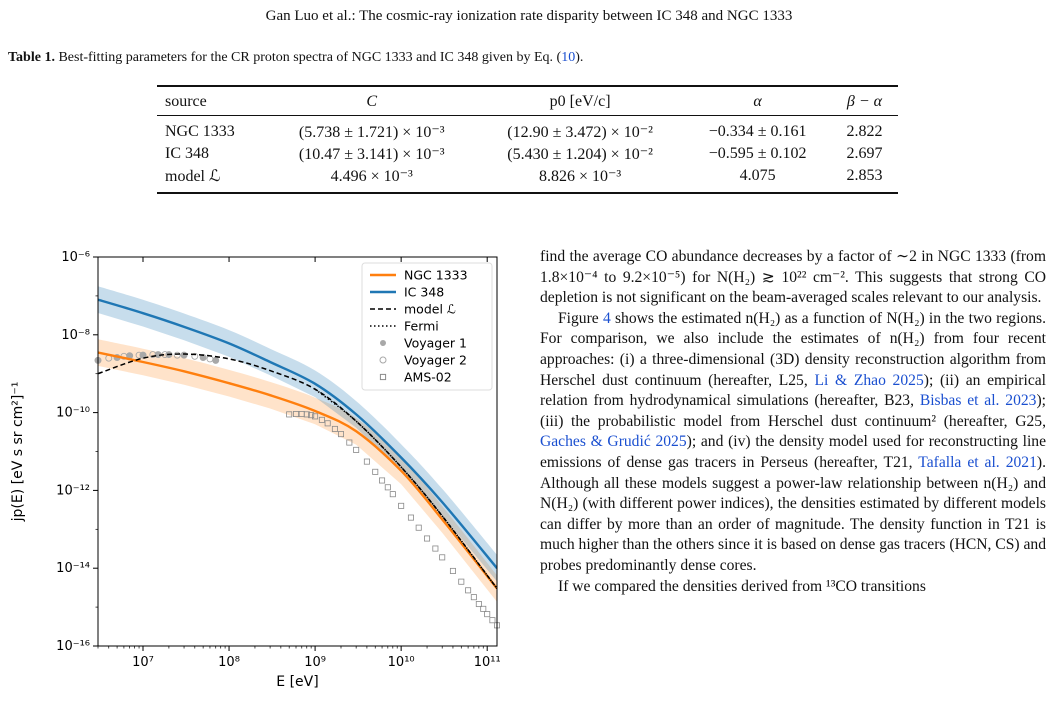 This screenshot has height=716, width=1058. I want to click on y-tick-label: 10⁻¹², so click(73, 490).